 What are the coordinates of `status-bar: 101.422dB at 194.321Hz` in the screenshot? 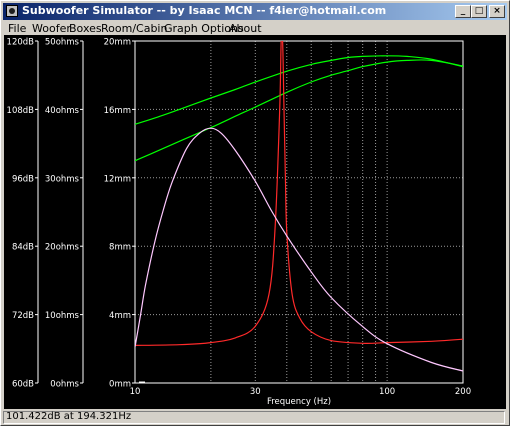 It's located at (255, 417).